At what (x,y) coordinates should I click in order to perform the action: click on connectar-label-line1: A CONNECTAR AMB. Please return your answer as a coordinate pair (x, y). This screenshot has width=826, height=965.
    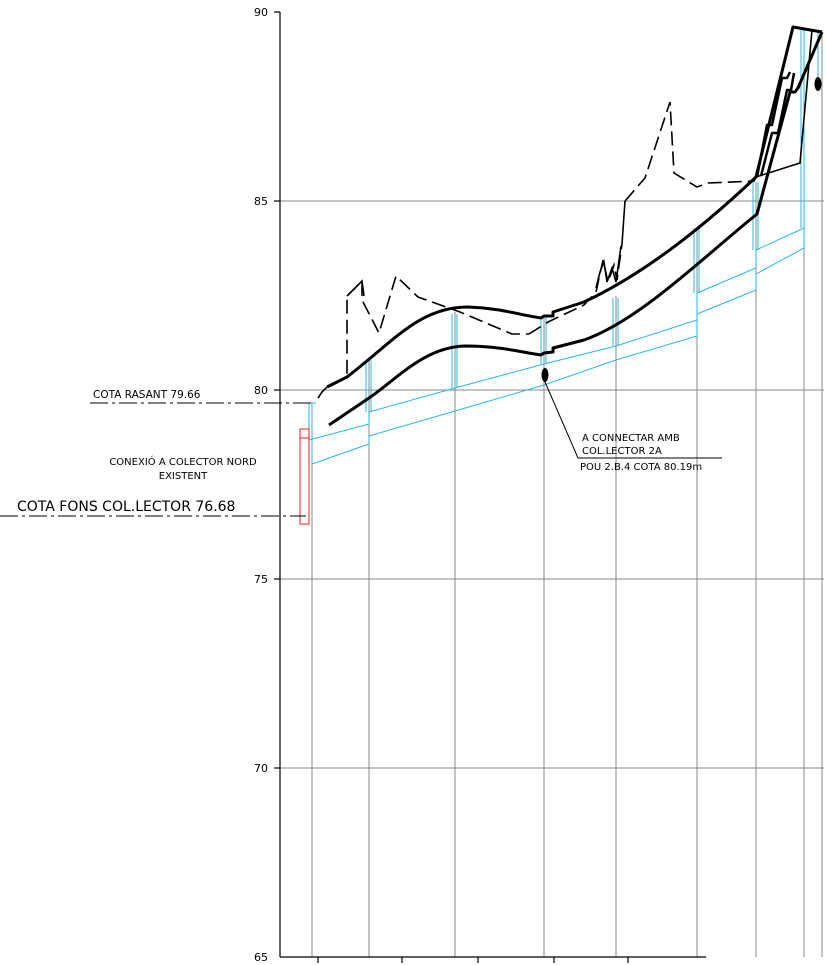
    Looking at the image, I should click on (631, 438).